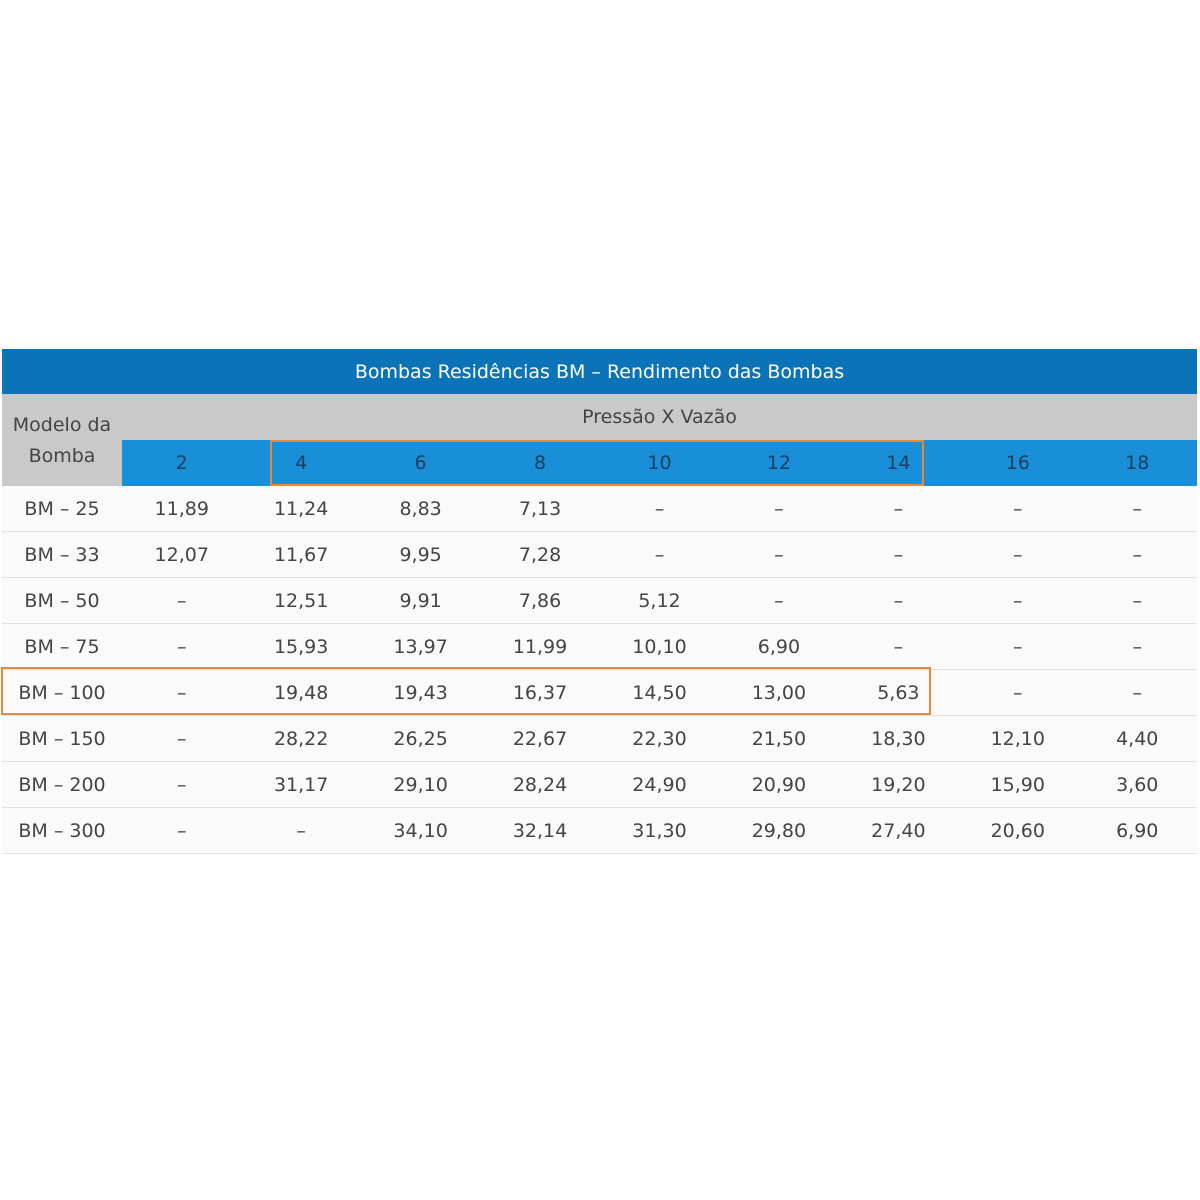  Describe the element at coordinates (659, 692) in the screenshot. I see `value-cell: 14,50` at that location.